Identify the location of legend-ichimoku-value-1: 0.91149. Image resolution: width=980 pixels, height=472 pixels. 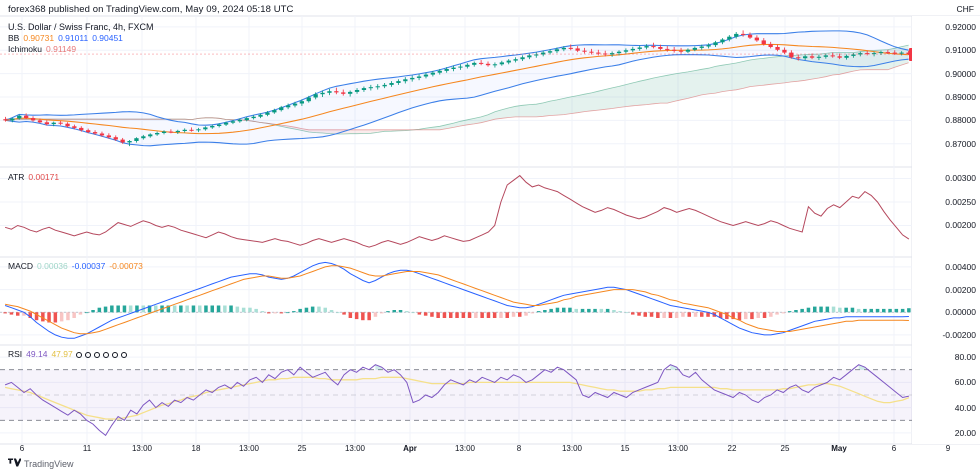
(61, 49).